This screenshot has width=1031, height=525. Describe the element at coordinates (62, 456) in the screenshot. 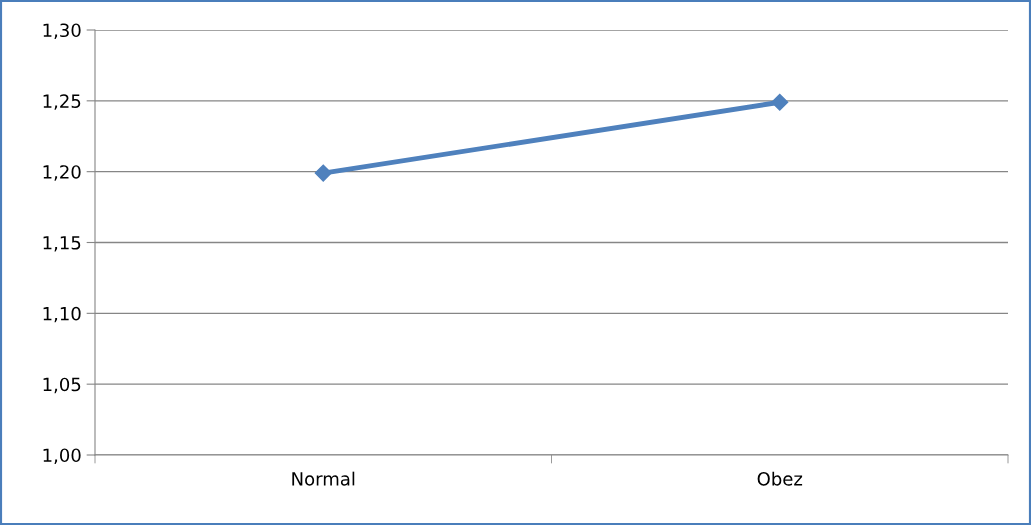

I see `y-tick-label: 1,00` at that location.